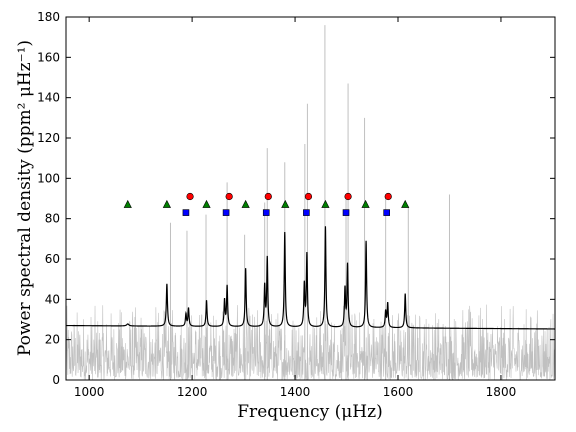 This screenshot has height=432, width=576. I want to click on y-tick-label: 20, so click(52, 340).